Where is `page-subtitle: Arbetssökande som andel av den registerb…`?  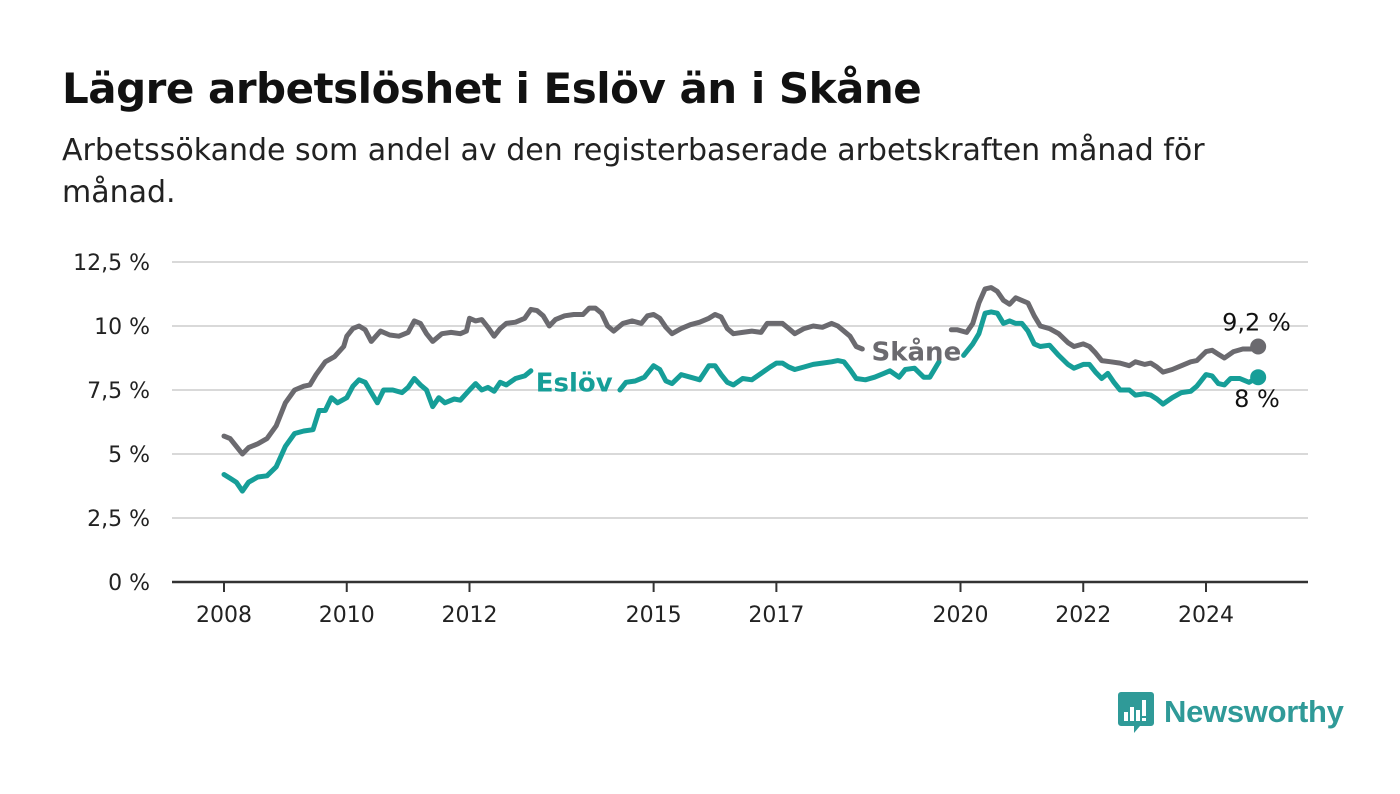 page-subtitle: Arbetssökande som andel av den registerb… is located at coordinates (633, 171).